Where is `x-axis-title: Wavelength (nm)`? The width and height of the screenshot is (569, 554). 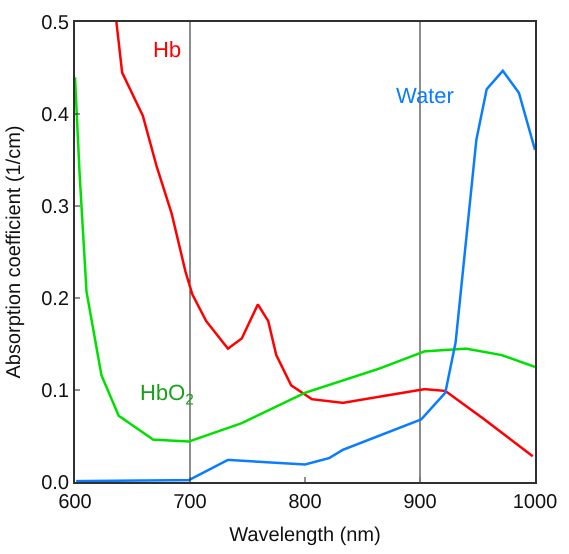
x-axis-title: Wavelength (nm) is located at coordinates (305, 535).